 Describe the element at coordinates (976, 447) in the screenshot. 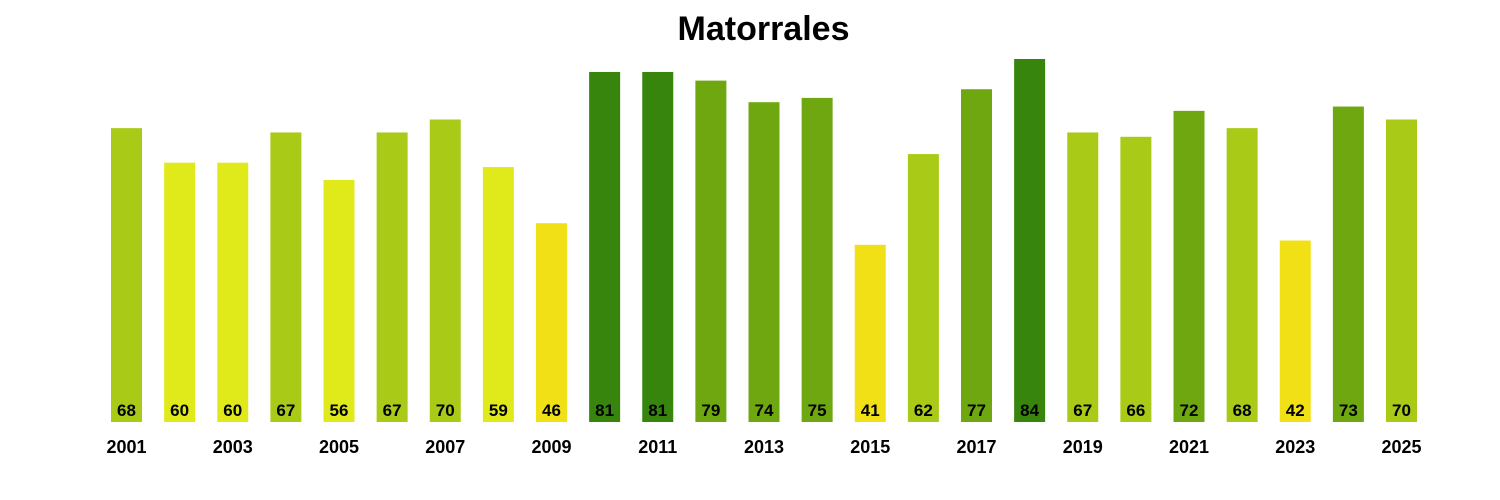

I see `x-tick-label-2017: 2017` at that location.